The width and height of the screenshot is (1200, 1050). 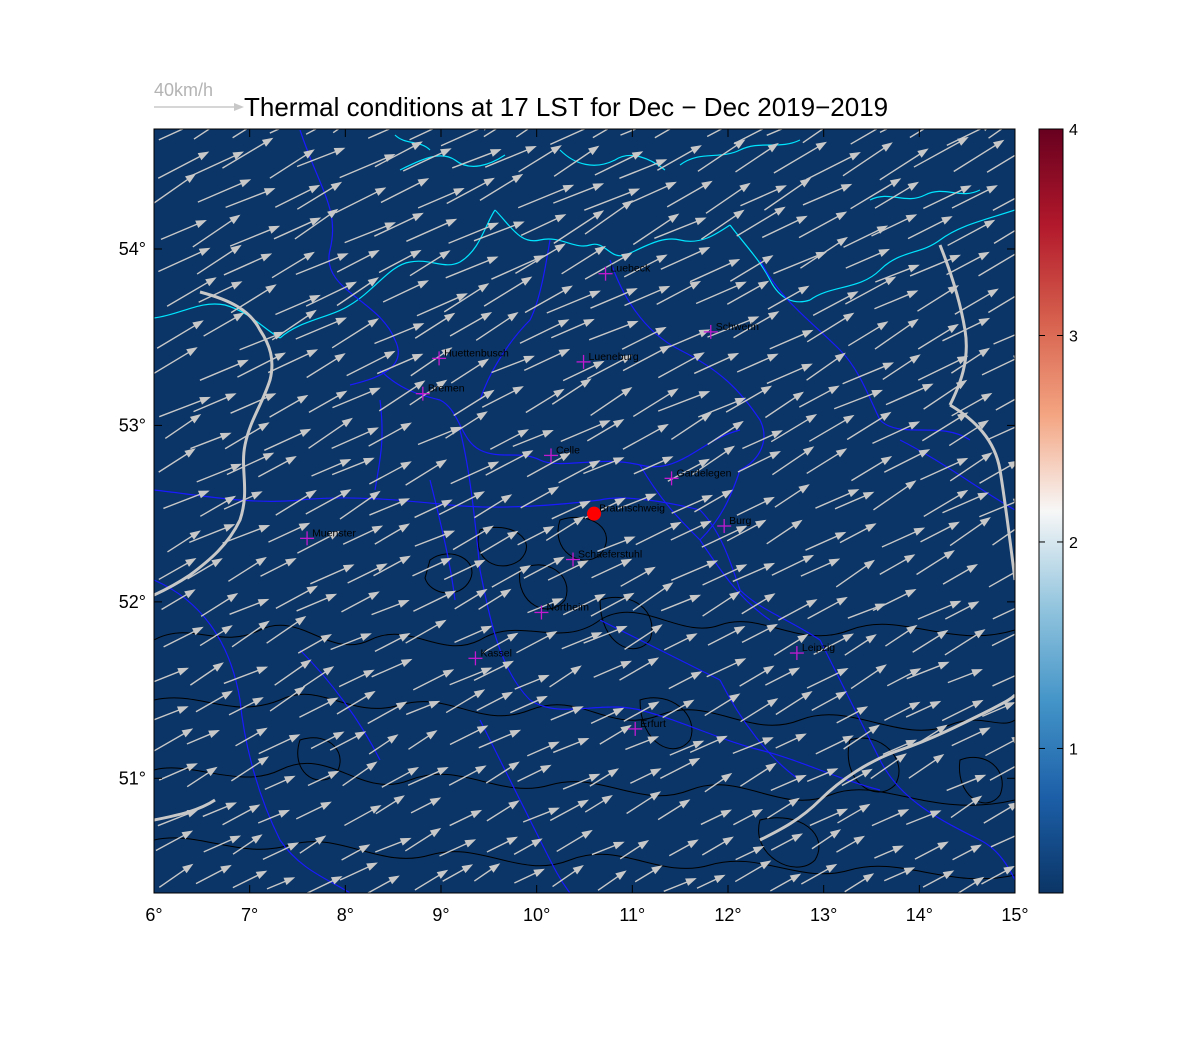 I want to click on city-label: Schaeferstuhl, so click(x=610, y=555).